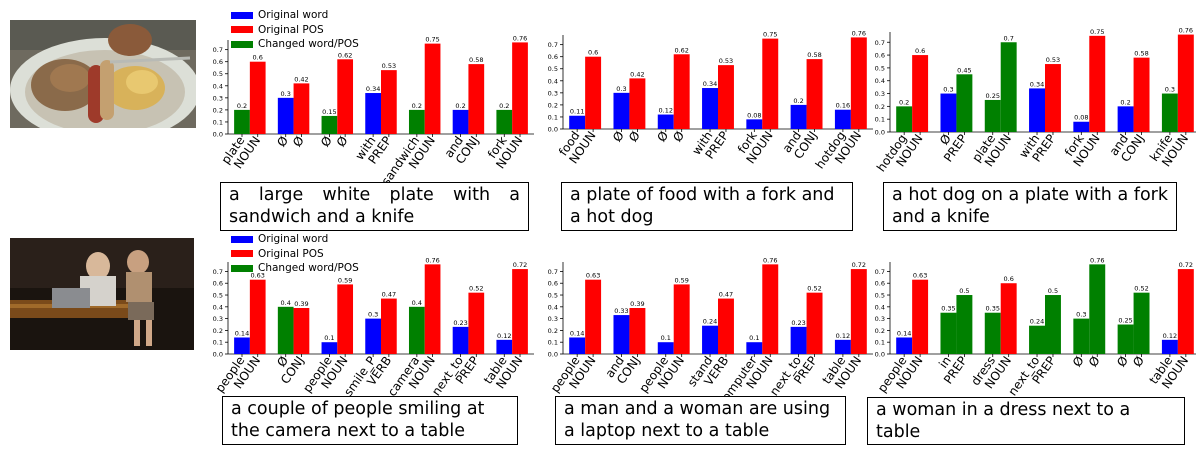 The image size is (1196, 454). Describe the element at coordinates (301, 304) in the screenshot. I see `data-label: 0.39` at that location.